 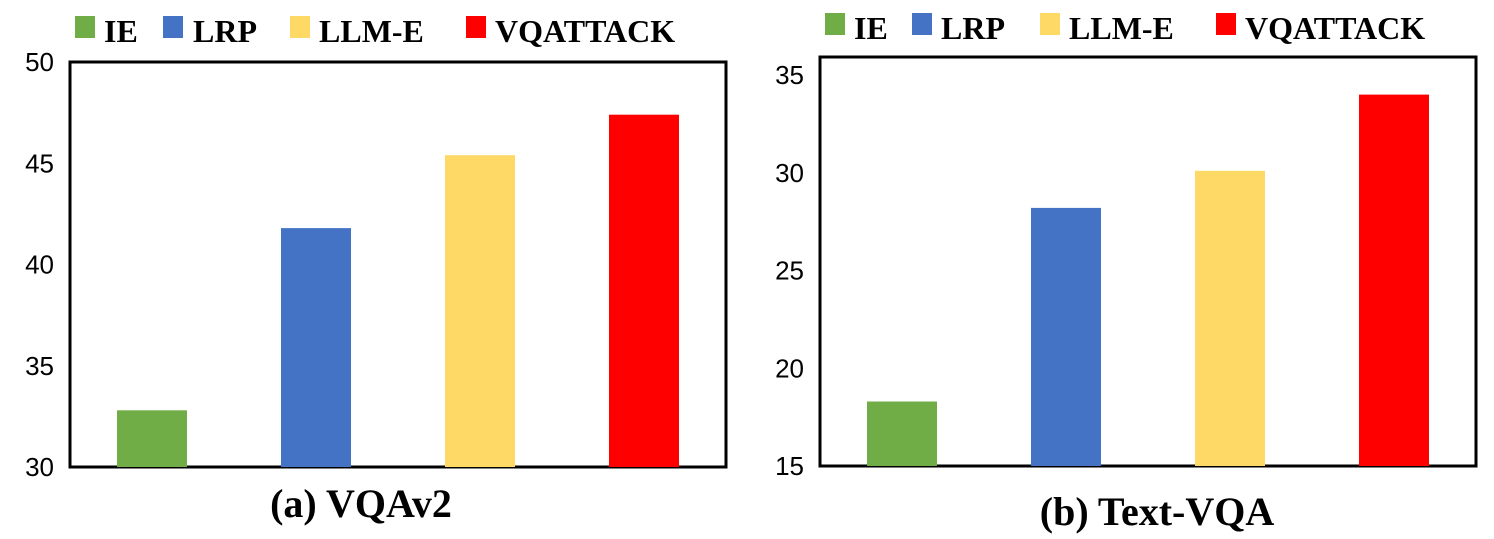 I want to click on bar-b-ie, so click(x=902, y=433).